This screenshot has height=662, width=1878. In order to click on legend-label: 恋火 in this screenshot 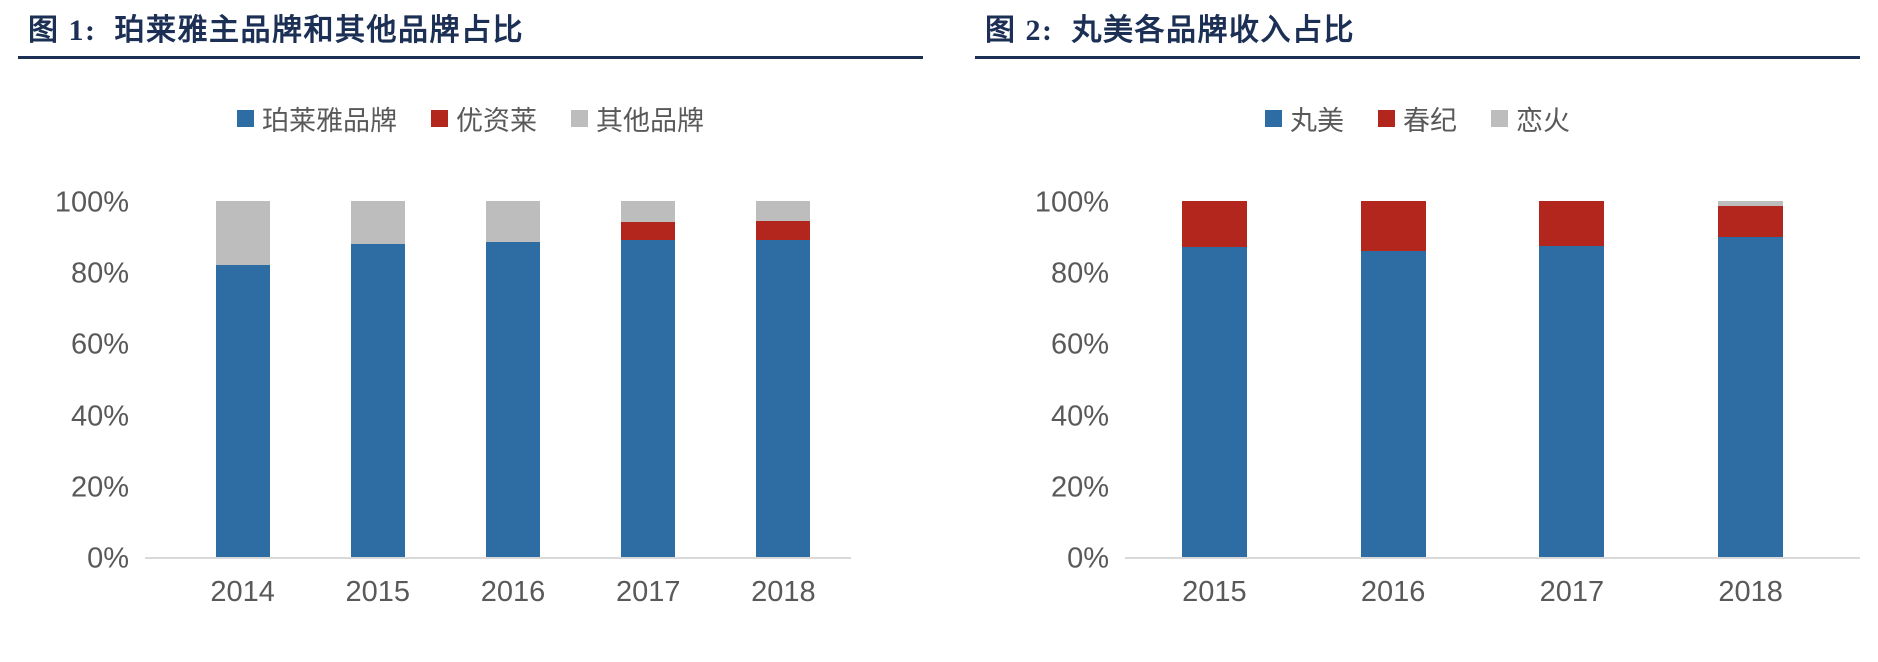, I will do `click(1543, 120)`.